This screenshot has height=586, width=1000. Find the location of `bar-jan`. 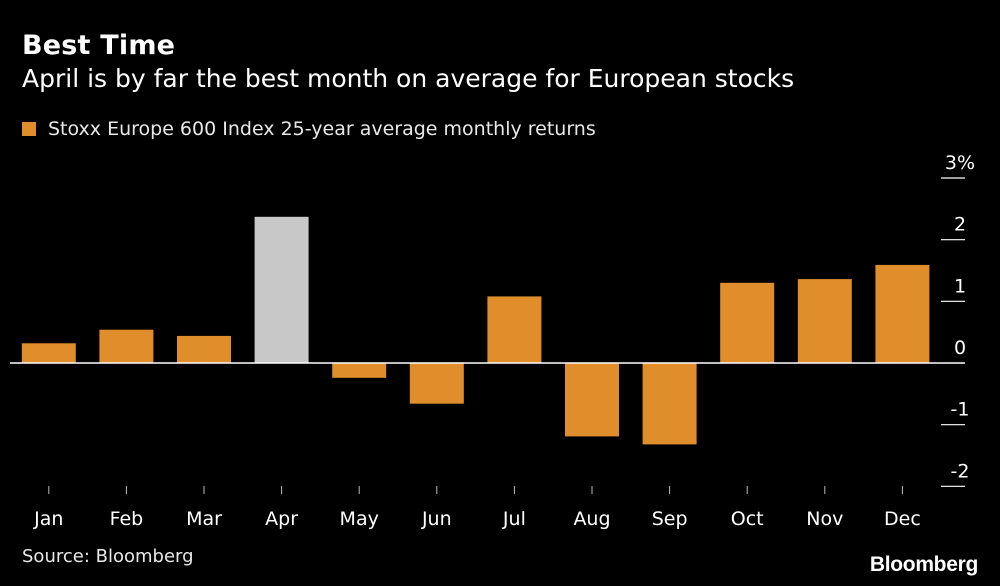

bar-jan is located at coordinates (48, 353).